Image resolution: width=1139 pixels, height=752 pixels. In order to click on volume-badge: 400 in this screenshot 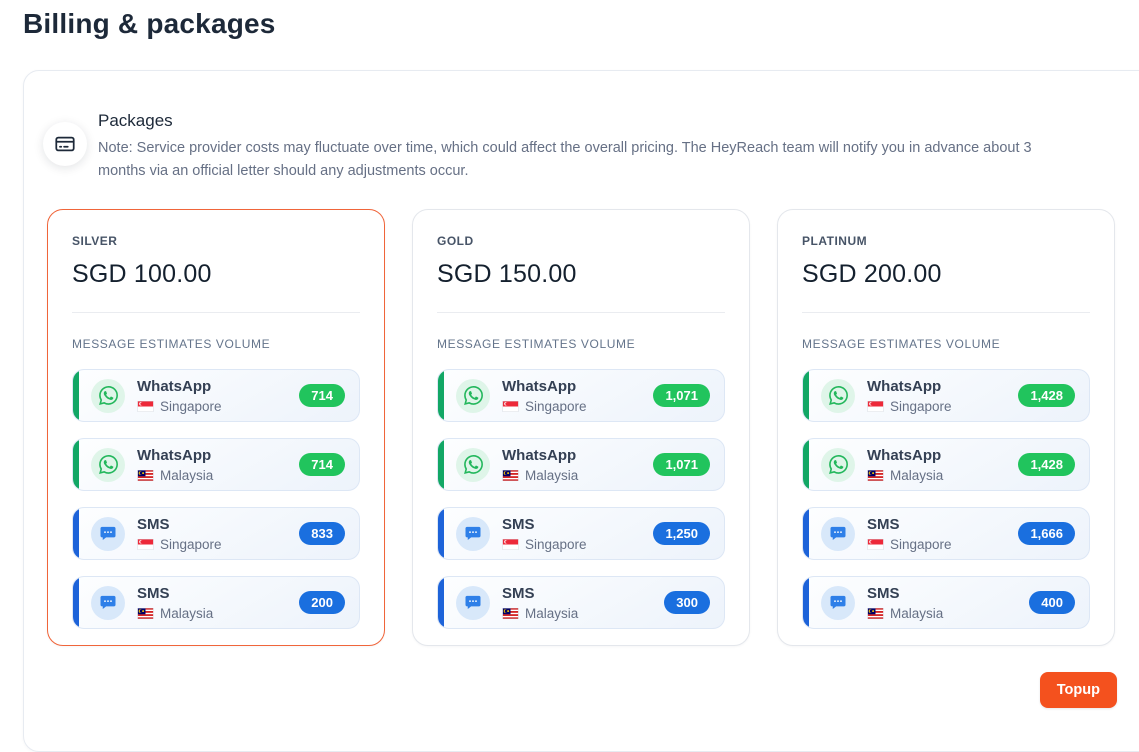, I will do `click(1052, 602)`.